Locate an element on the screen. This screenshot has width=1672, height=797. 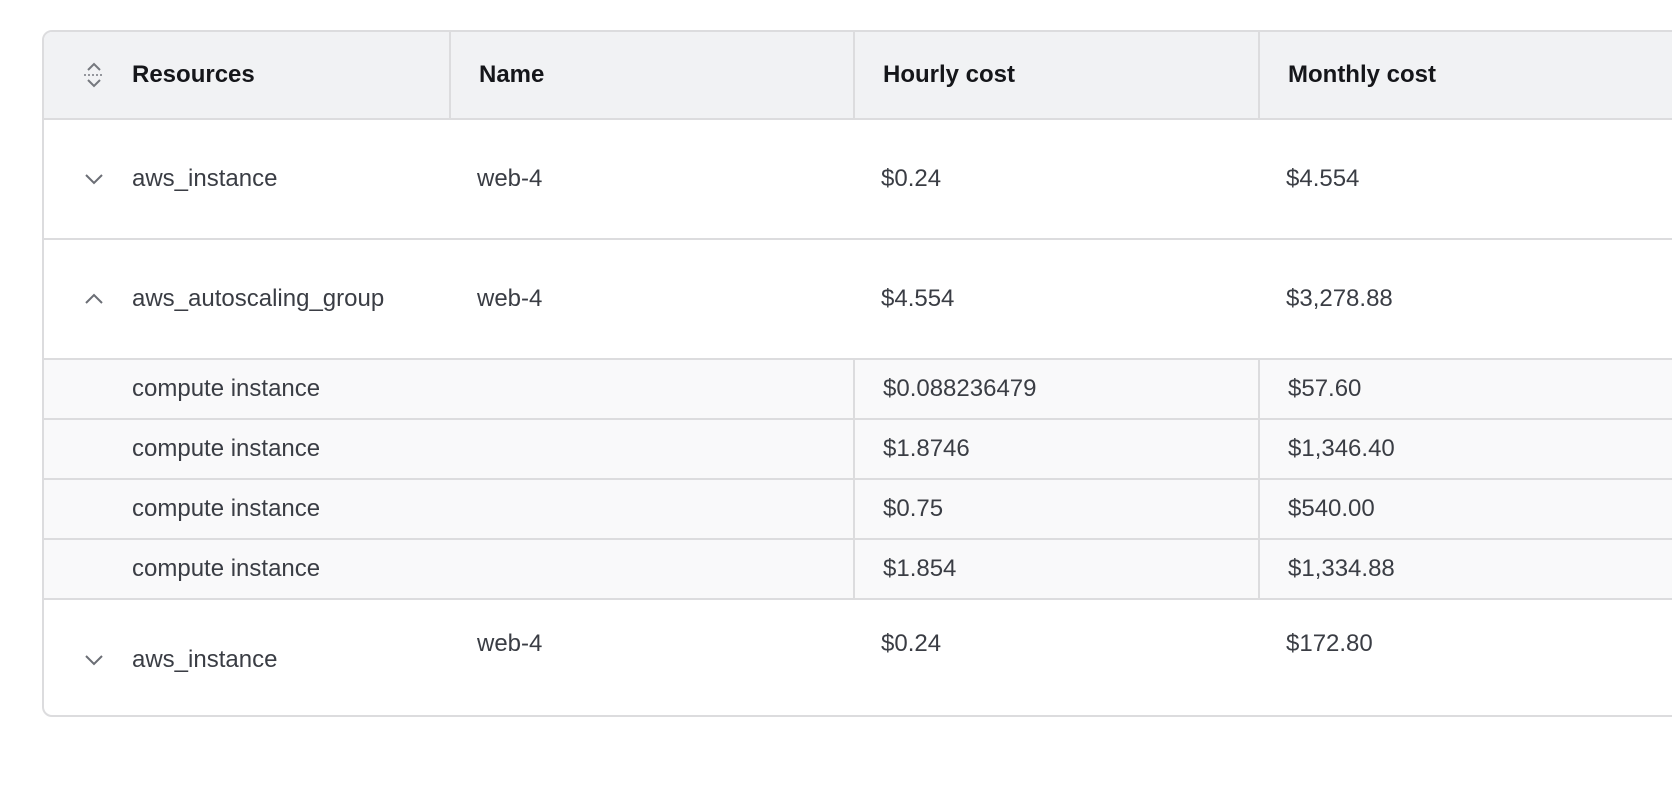
table-row: aws_instance web-4 $0.24 $4.554 is located at coordinates (858, 180).